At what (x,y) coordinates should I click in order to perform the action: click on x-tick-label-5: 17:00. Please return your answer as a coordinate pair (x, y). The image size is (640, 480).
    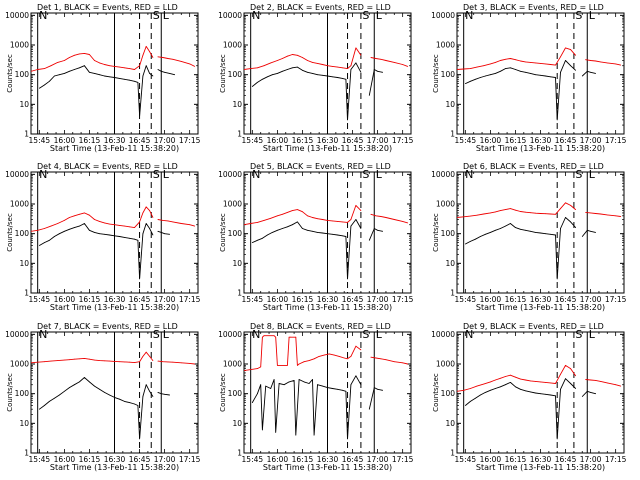
    Looking at the image, I should click on (165, 459).